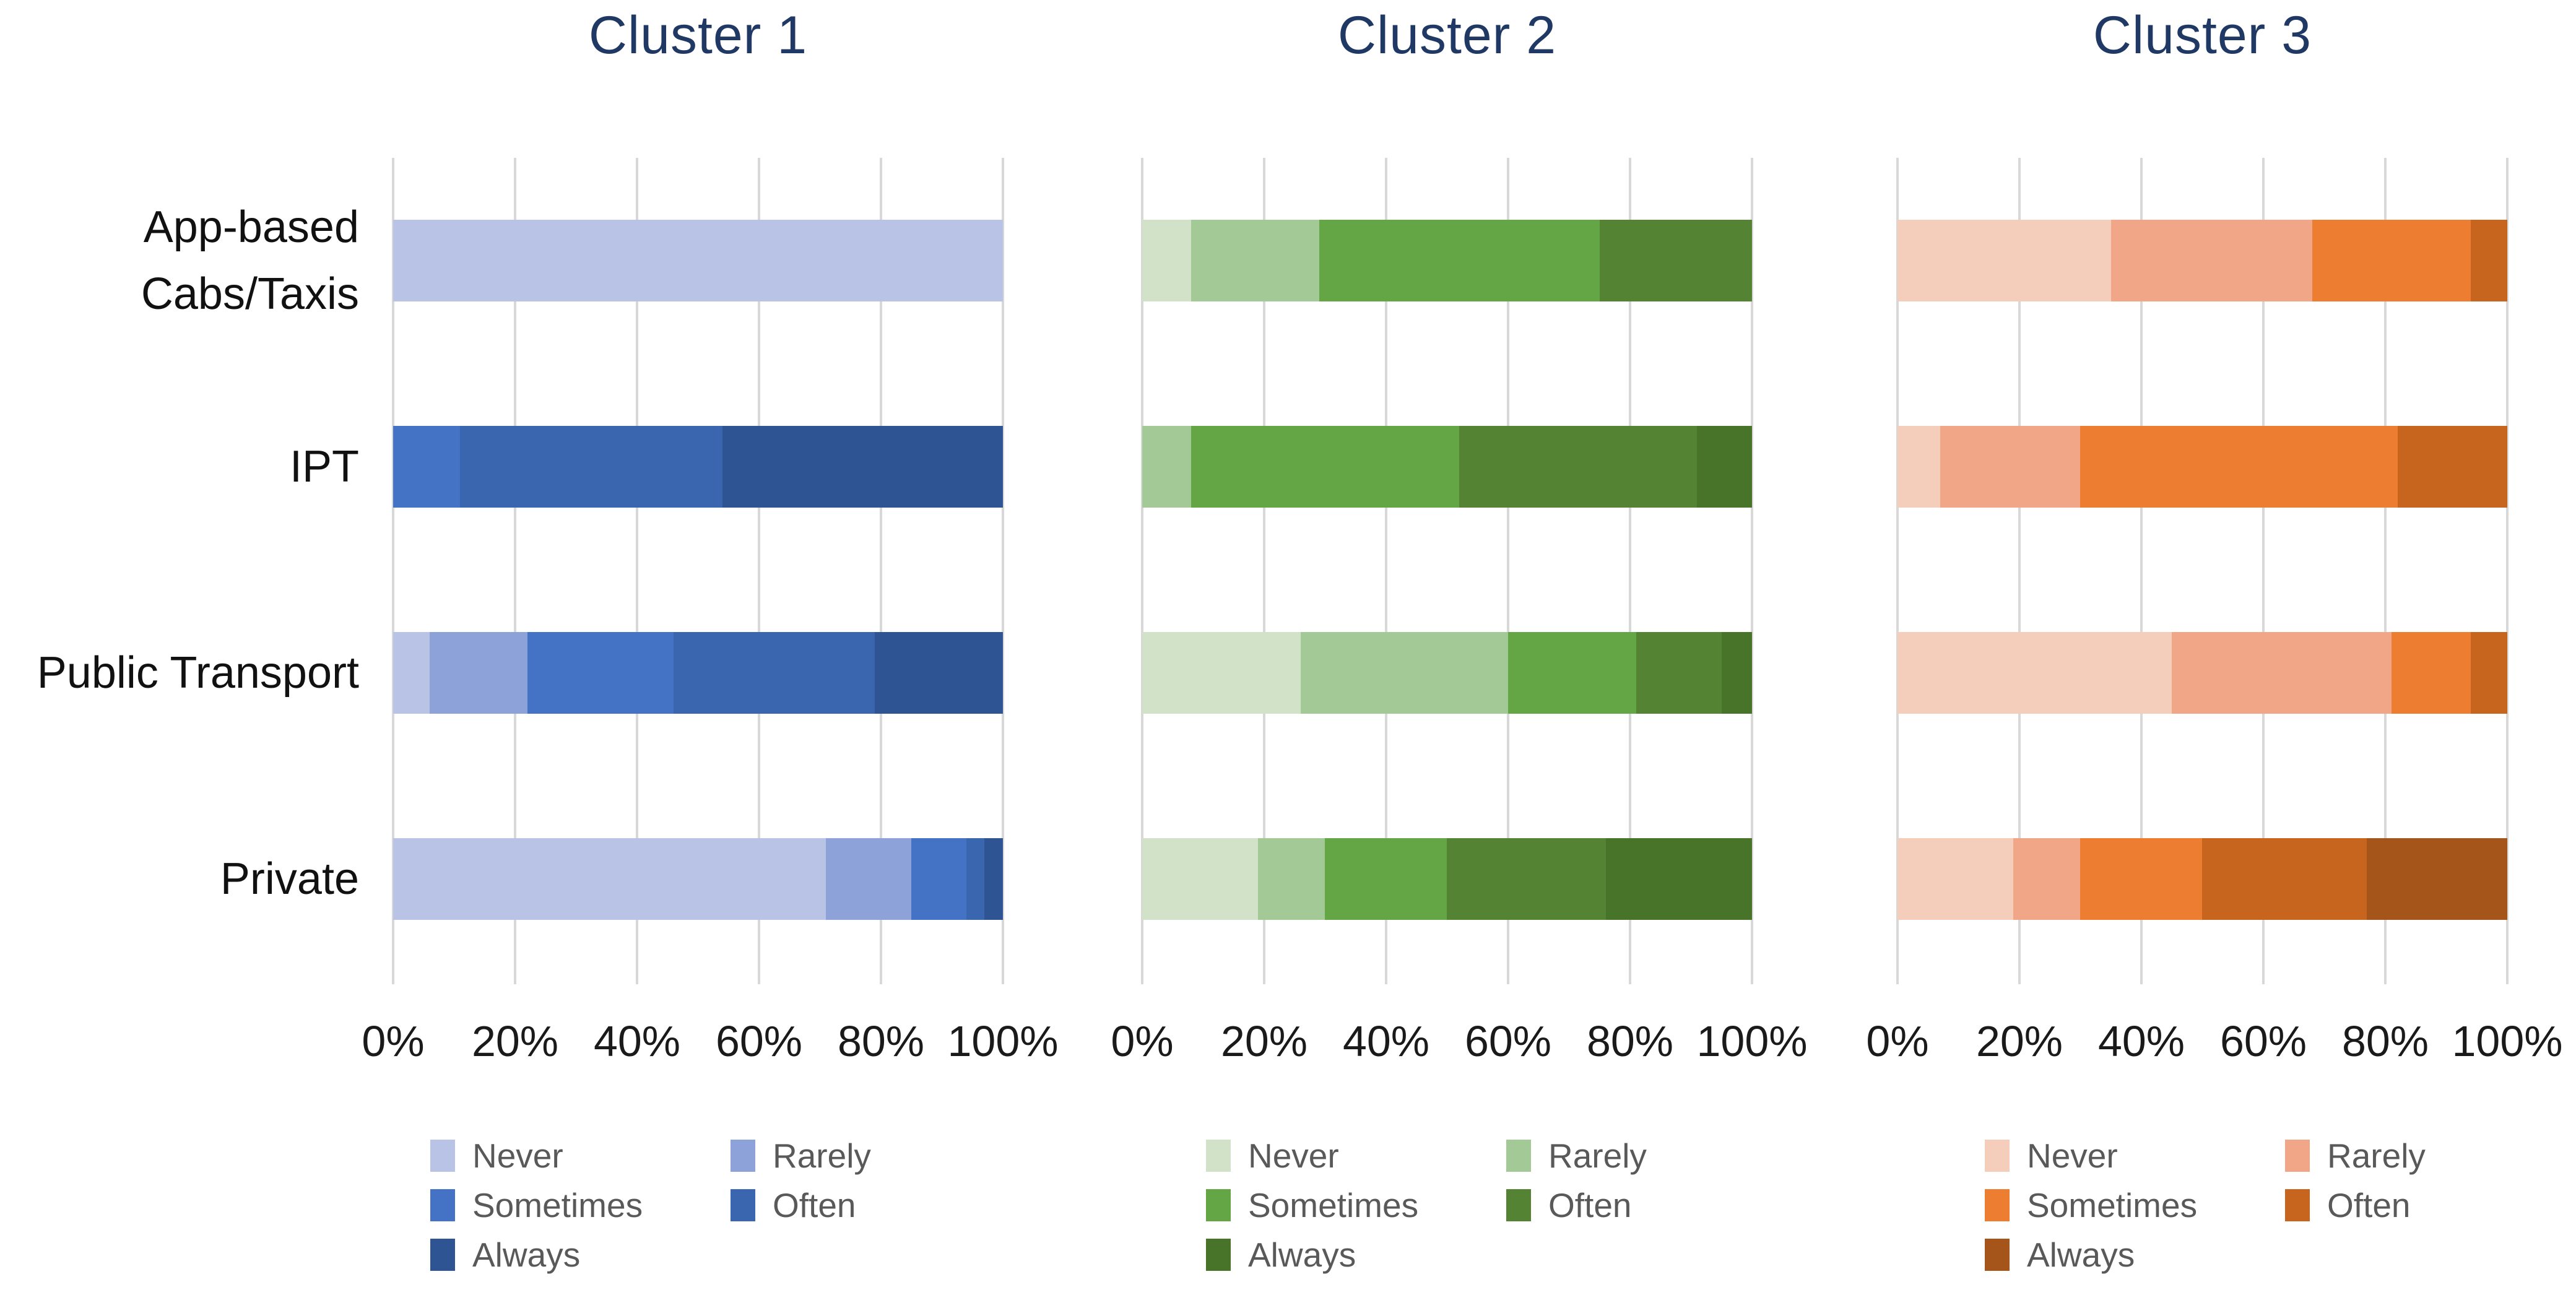 Image resolution: width=2576 pixels, height=1295 pixels. What do you see at coordinates (1997, 1156) in the screenshot?
I see `legend-swatch-never` at bounding box center [1997, 1156].